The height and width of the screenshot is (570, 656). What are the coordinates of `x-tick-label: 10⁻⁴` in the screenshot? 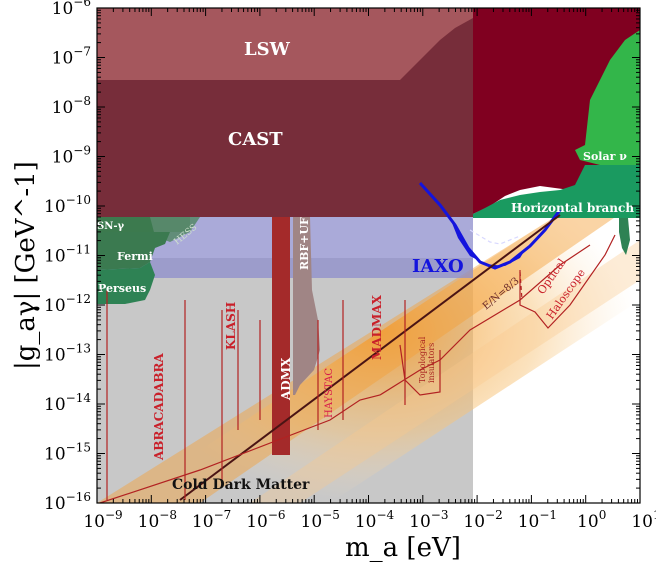 It's located at (375, 520).